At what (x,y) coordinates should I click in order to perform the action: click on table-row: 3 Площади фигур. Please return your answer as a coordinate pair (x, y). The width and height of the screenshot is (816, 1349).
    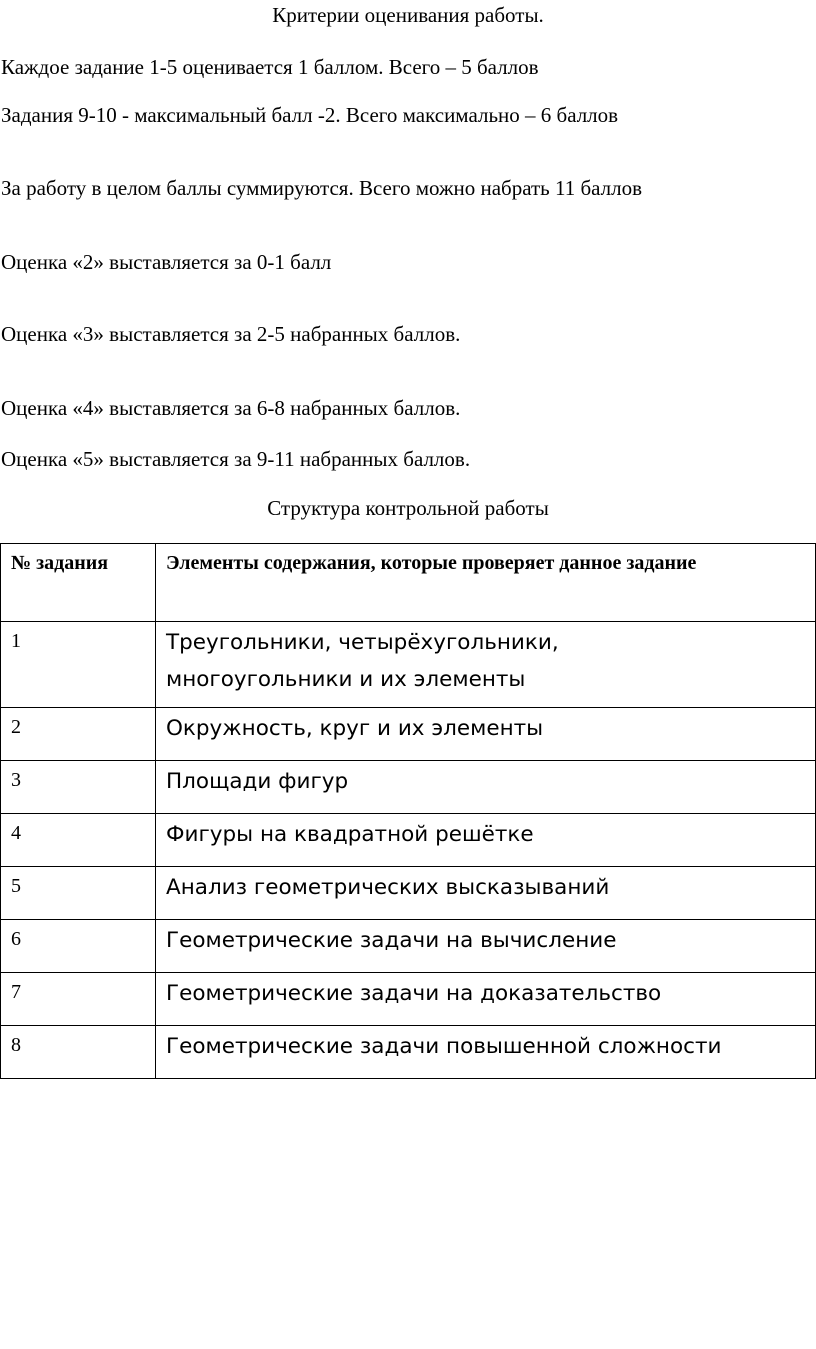
    Looking at the image, I should click on (408, 787).